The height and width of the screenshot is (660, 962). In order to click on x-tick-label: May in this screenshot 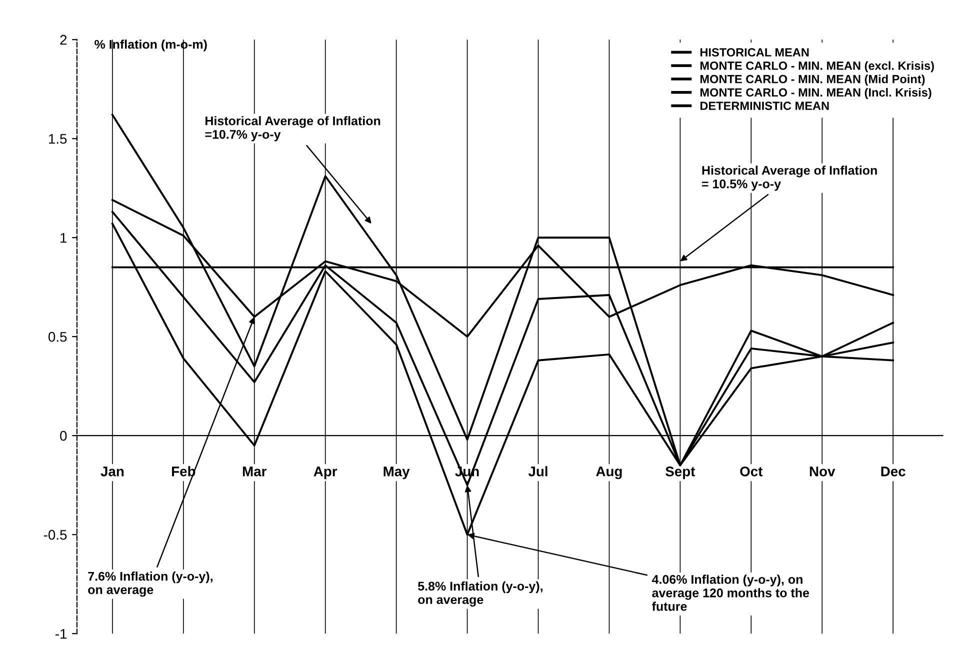, I will do `click(397, 473)`.